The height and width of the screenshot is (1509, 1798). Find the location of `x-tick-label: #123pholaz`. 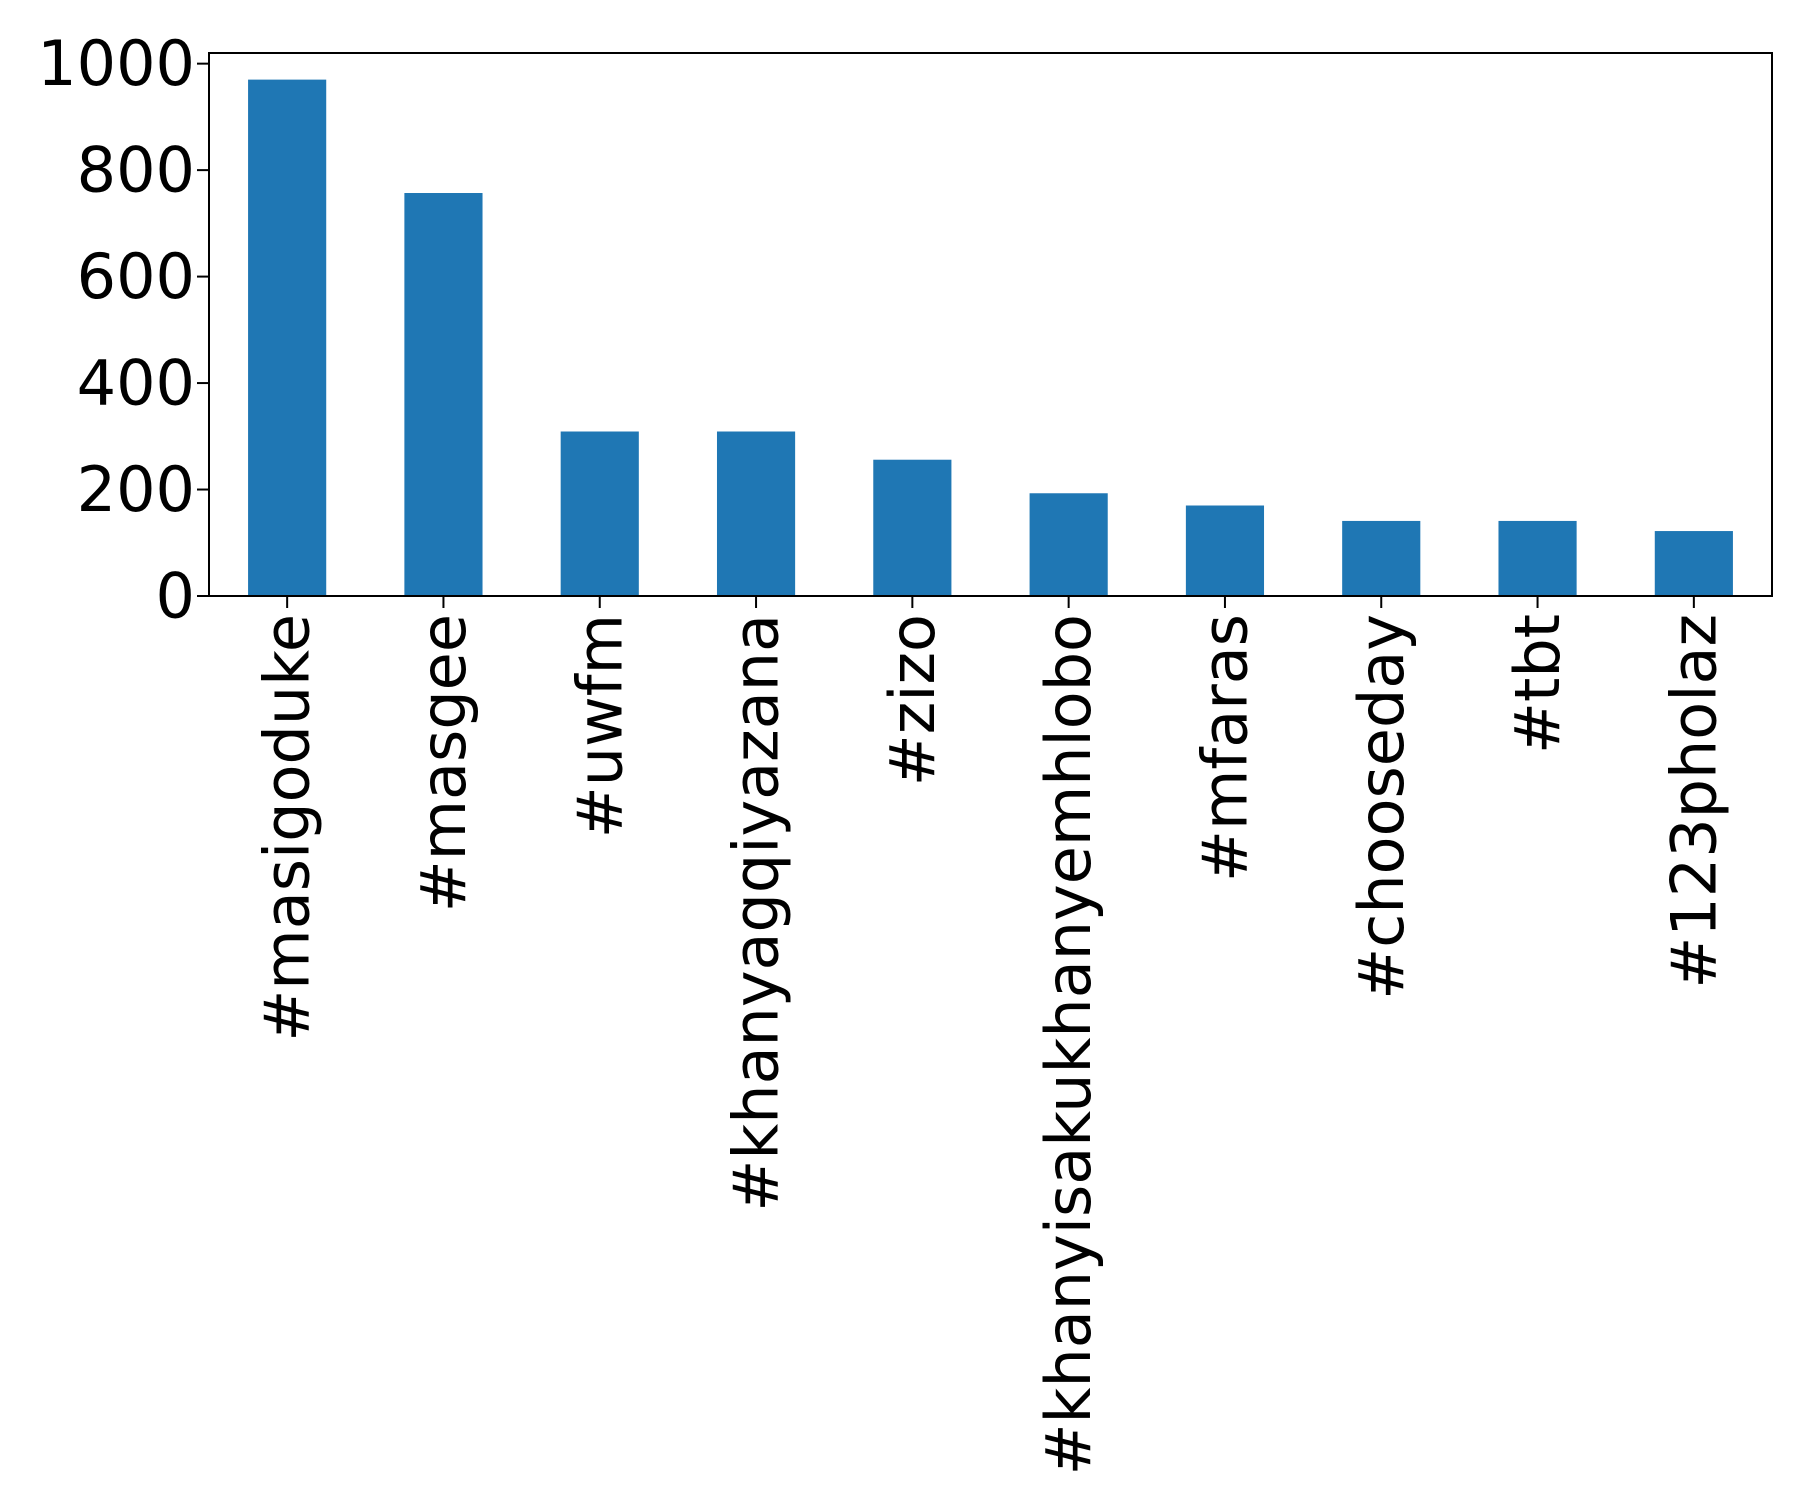

x-tick-label: #123pholaz is located at coordinates (1693, 801).